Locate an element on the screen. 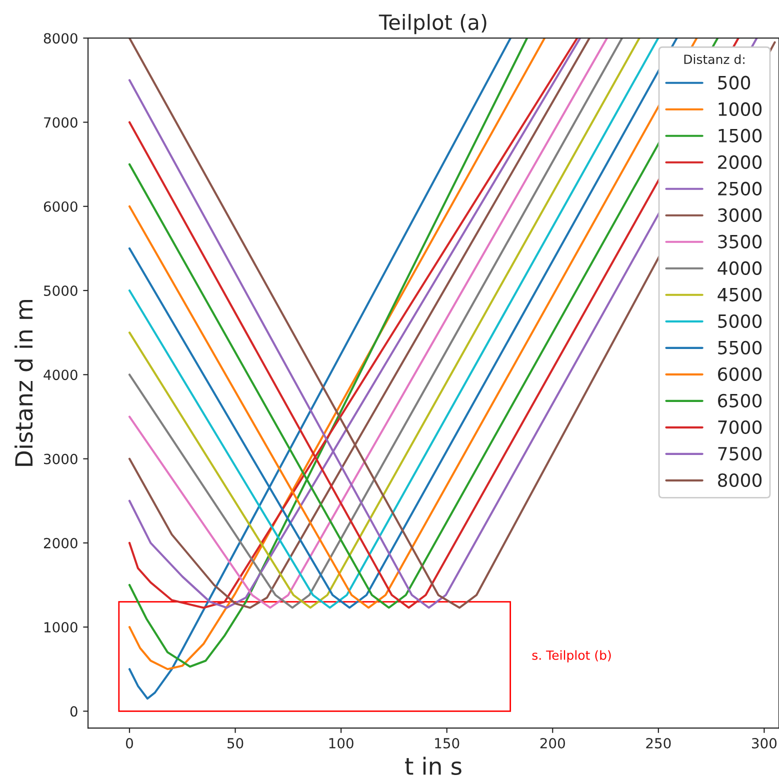  x-tick-label: 0 is located at coordinates (129, 743).